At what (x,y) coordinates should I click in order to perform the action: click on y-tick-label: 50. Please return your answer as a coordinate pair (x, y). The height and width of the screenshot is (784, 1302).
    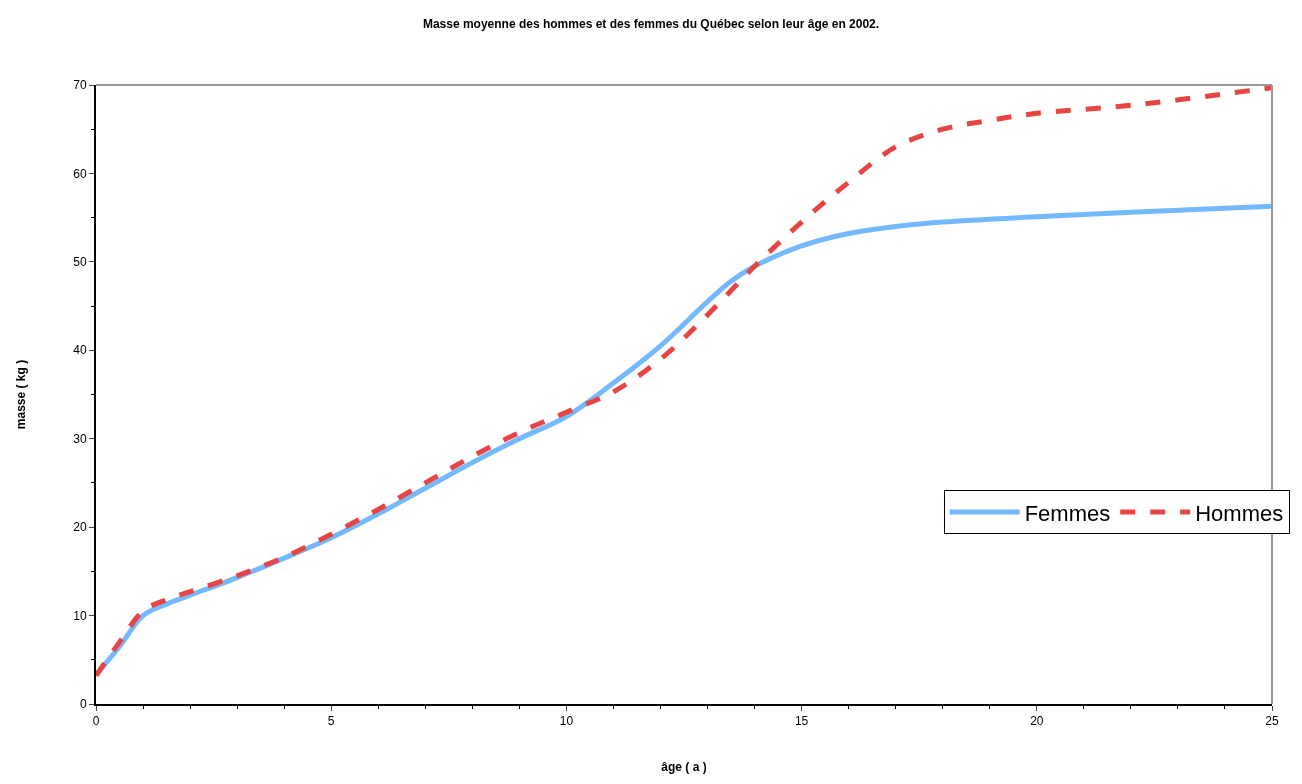
    Looking at the image, I should click on (80, 262).